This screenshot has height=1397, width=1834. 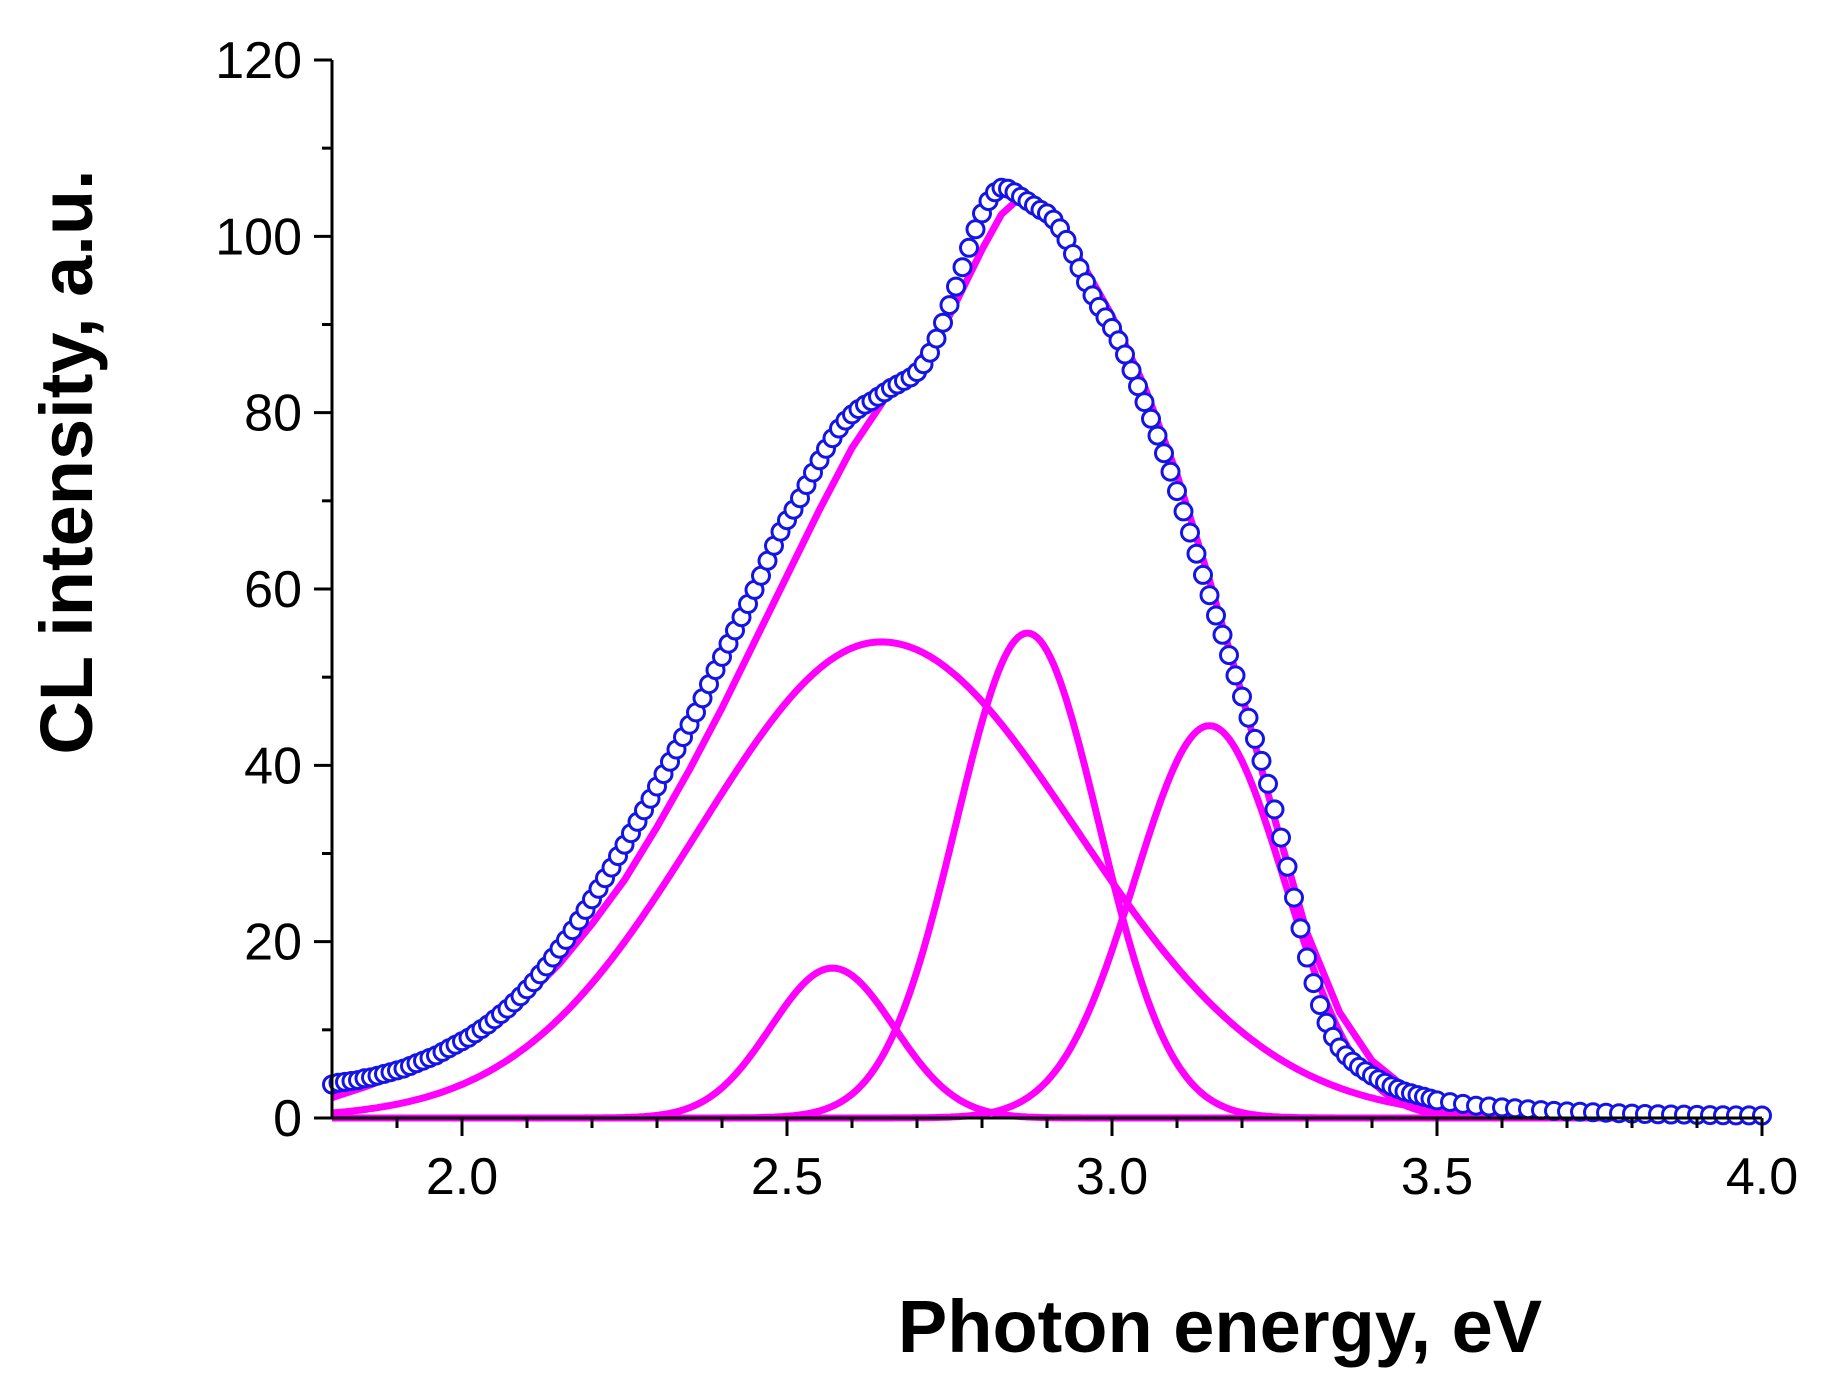 I want to click on y-tick-label: 80, so click(x=273, y=414).